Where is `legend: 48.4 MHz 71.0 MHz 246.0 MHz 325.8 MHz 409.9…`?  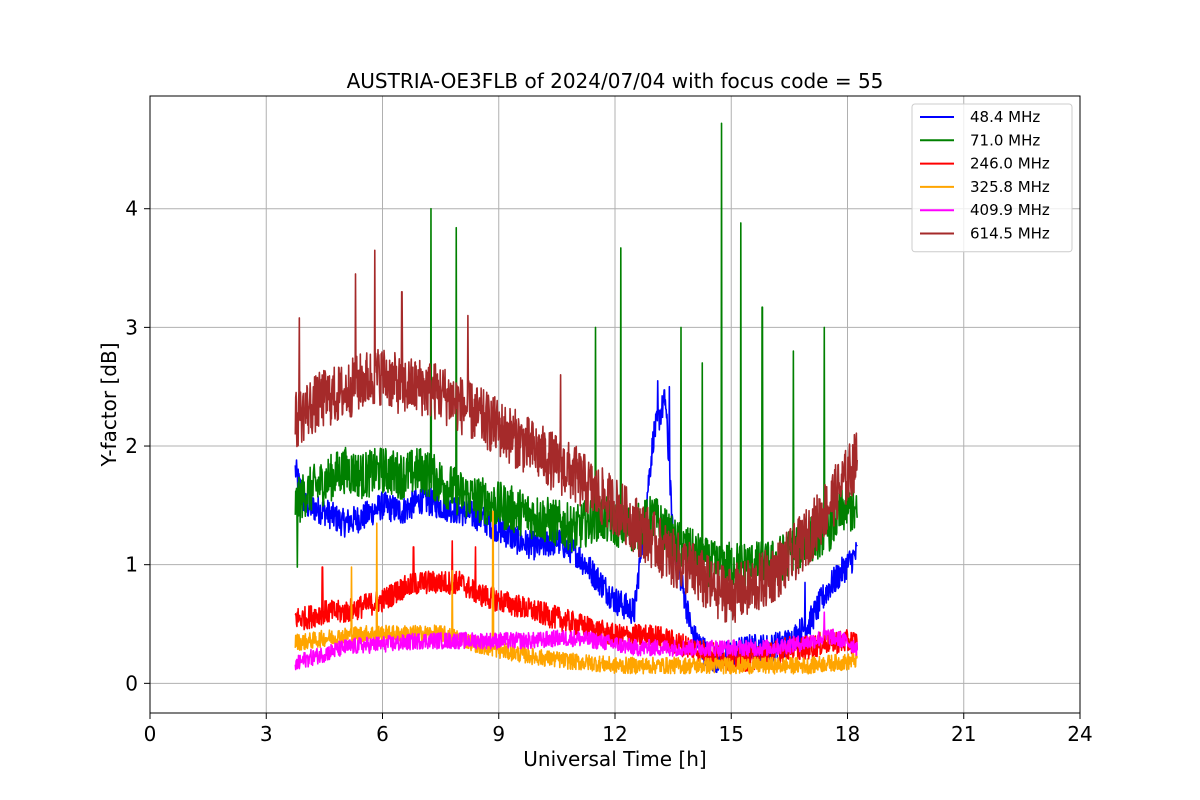 legend: 48.4 MHz 71.0 MHz 246.0 MHz 325.8 MHz 409.9… is located at coordinates (992, 178).